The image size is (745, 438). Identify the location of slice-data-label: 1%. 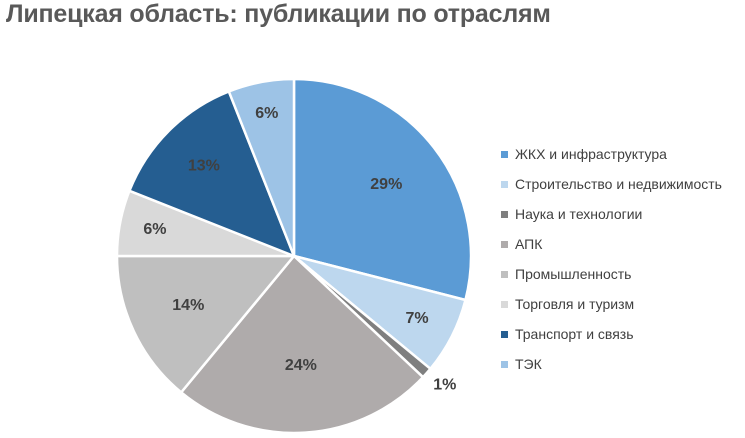
(444, 385).